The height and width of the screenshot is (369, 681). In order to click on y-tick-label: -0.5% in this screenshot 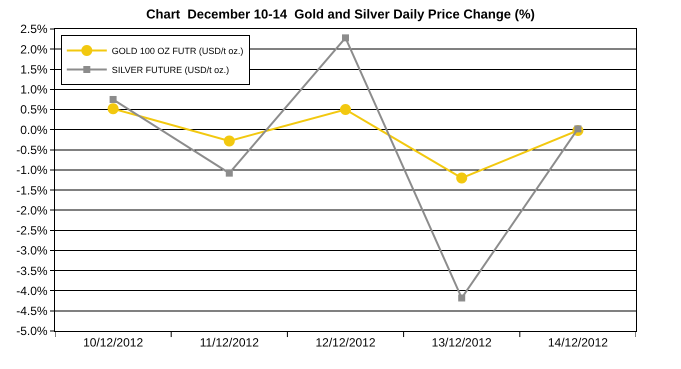, I will do `click(32, 150)`.